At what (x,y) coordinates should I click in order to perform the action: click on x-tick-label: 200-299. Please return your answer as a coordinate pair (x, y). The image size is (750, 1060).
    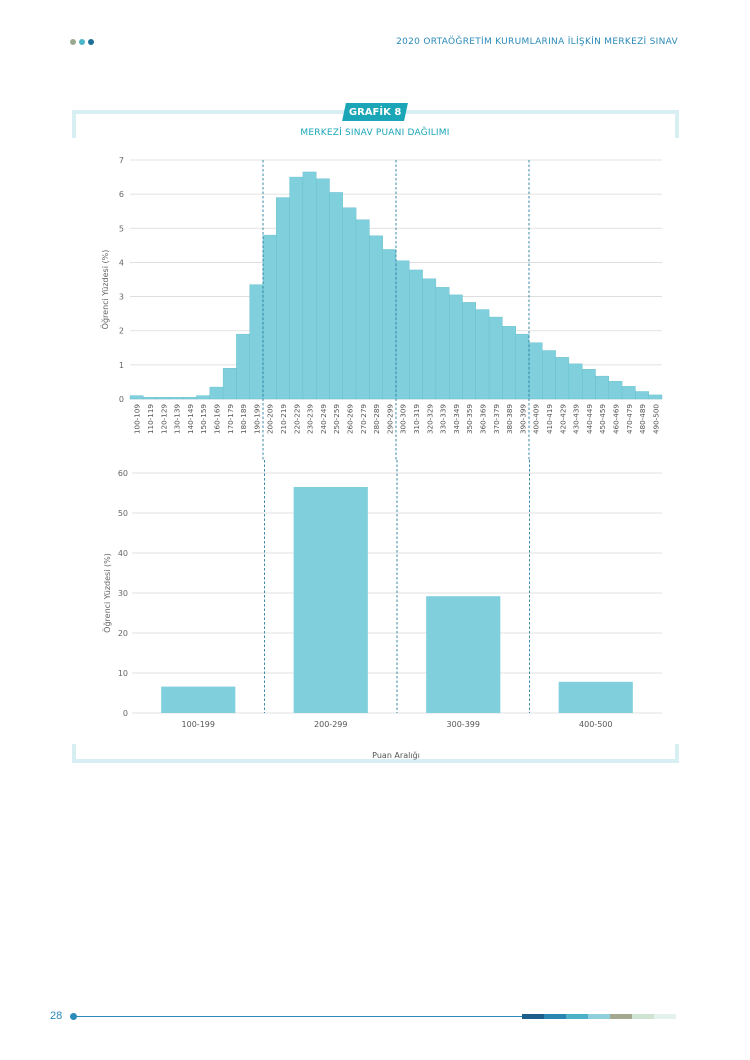
    Looking at the image, I should click on (330, 724).